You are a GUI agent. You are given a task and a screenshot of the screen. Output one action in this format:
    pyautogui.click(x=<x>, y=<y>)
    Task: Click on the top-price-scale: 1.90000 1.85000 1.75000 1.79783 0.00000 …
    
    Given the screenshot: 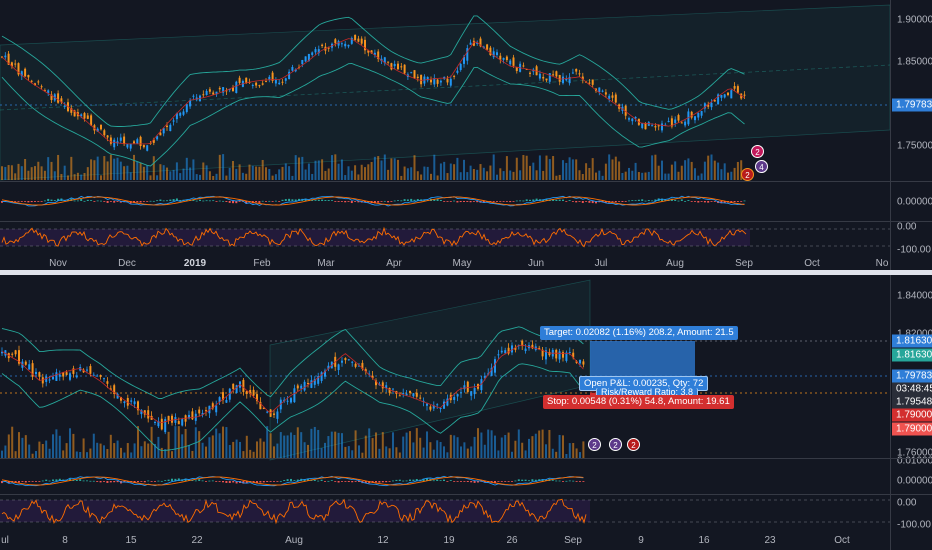 What is the action you would take?
    pyautogui.click(x=911, y=135)
    